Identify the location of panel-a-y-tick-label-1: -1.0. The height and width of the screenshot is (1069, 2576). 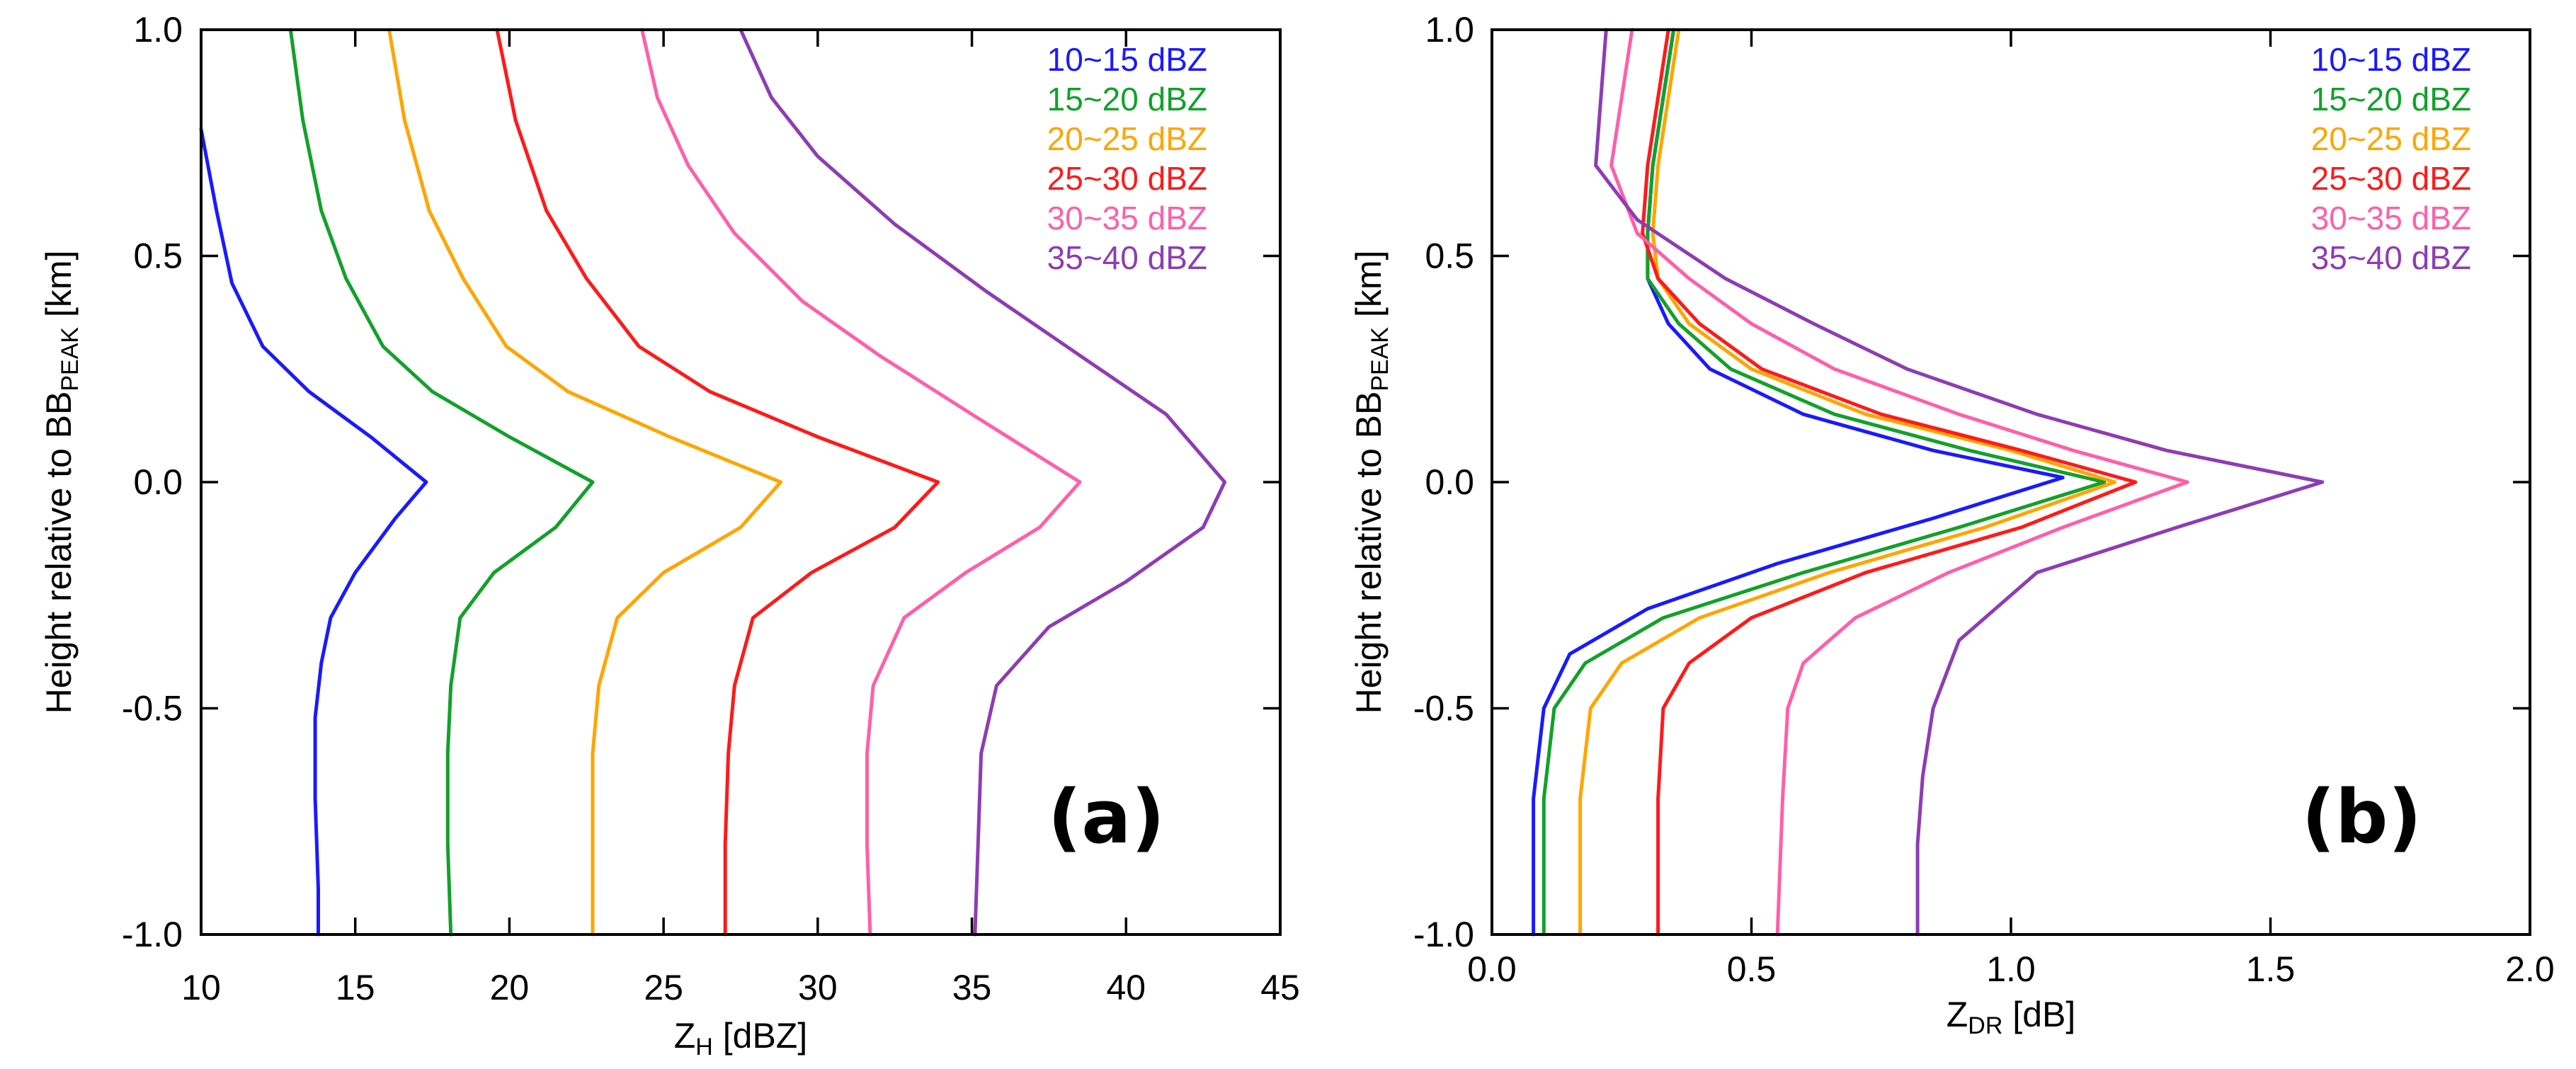
(152, 935).